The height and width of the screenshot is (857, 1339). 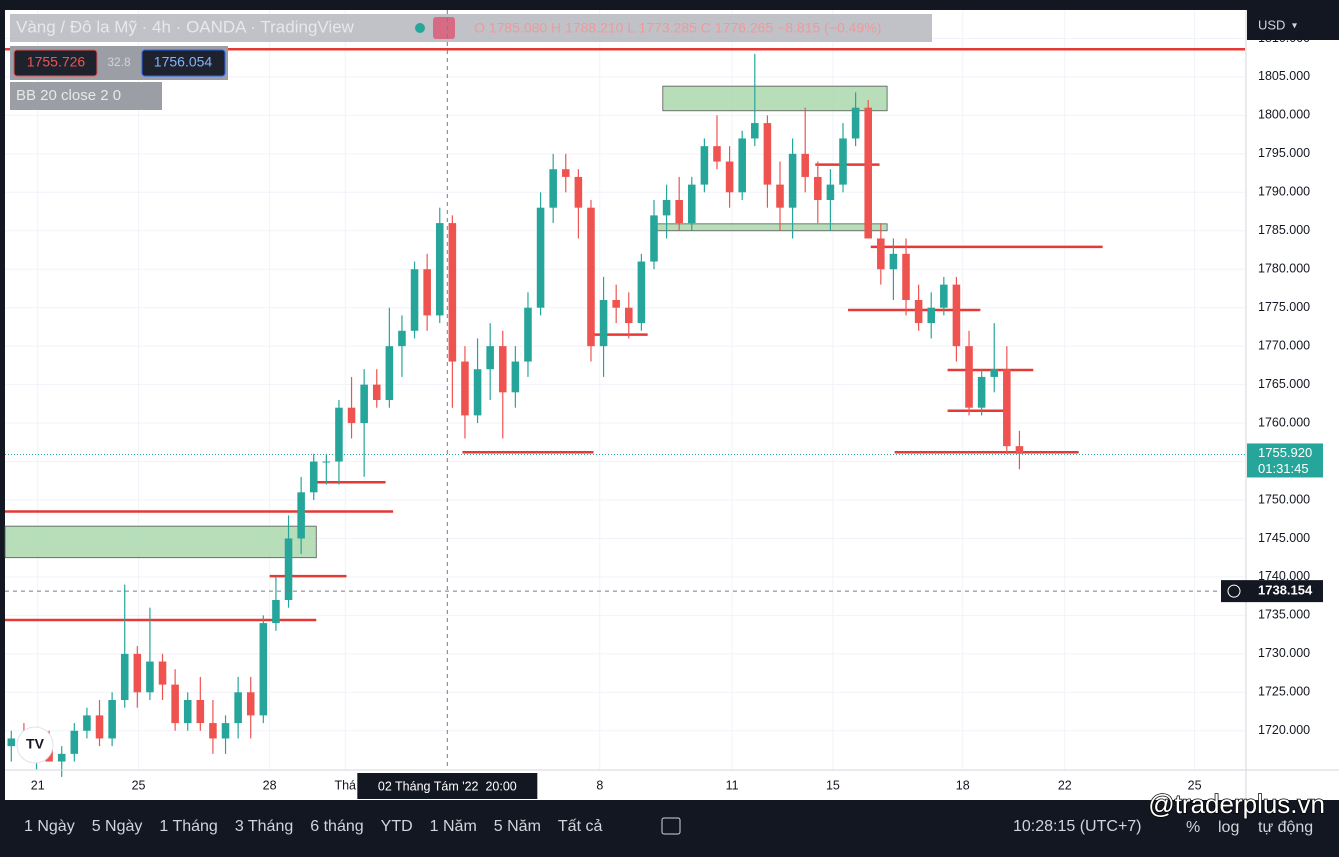 I want to click on range-button: 3 Tháng, so click(x=264, y=826).